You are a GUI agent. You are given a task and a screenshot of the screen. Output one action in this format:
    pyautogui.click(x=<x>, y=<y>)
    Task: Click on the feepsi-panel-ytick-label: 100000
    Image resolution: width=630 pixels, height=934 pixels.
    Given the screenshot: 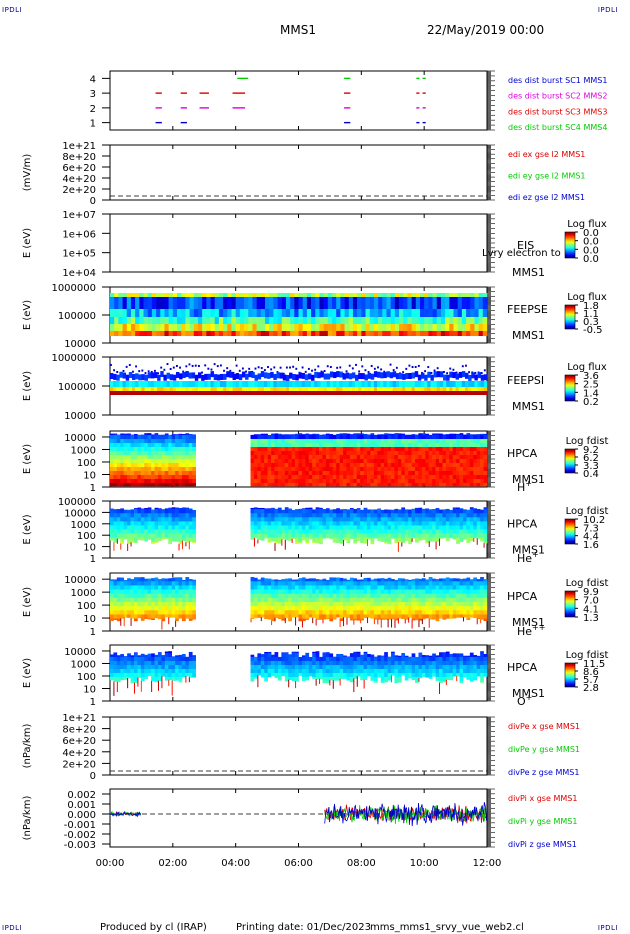 What is the action you would take?
    pyautogui.click(x=77, y=387)
    